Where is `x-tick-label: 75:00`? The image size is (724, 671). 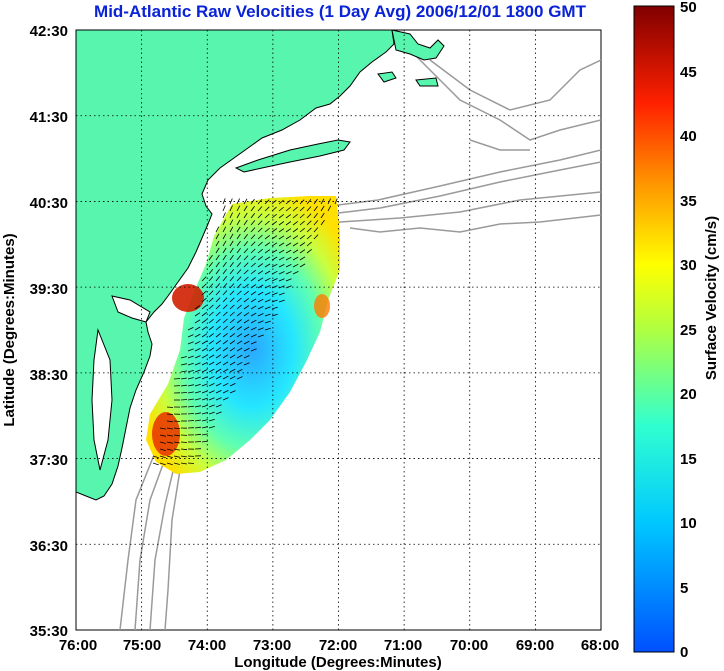 x-tick-label: 75:00 is located at coordinates (142, 645).